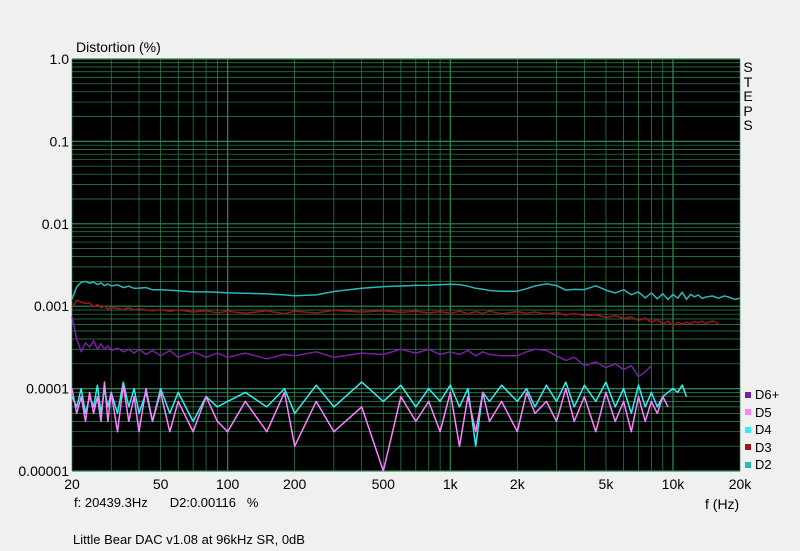 The image size is (800, 551). I want to click on y-tick-label: 0.01, so click(55, 224).